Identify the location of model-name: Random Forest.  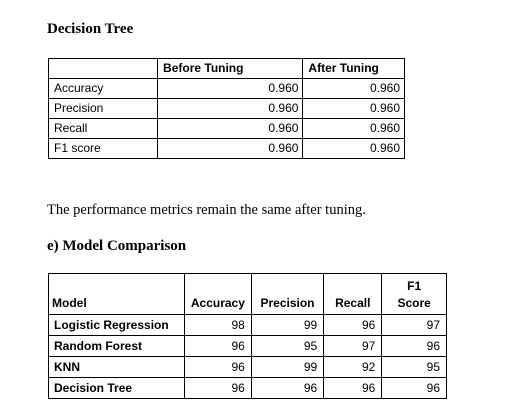
(116, 346).